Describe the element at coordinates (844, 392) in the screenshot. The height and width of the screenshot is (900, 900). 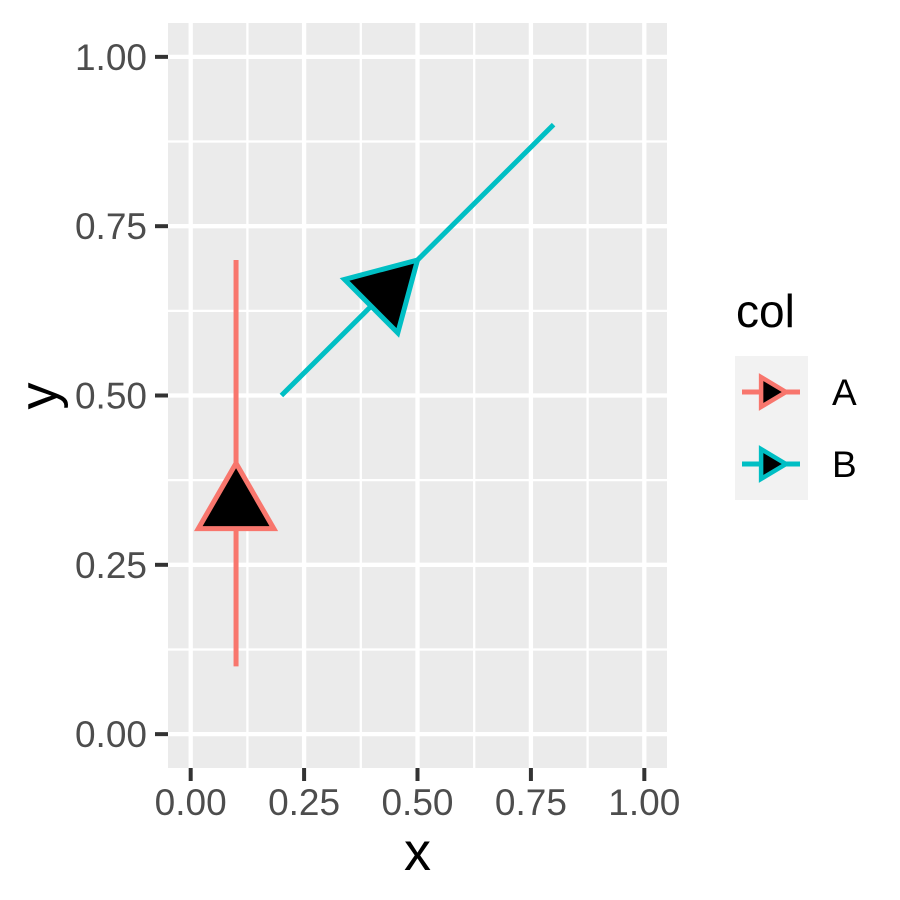
I see `legend-label: A` at that location.